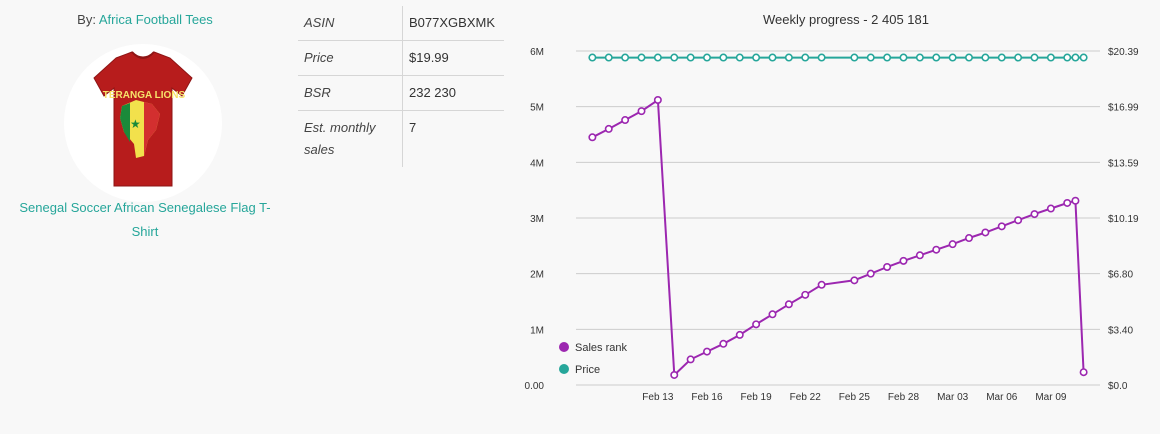 The image size is (1160, 434). I want to click on y-right-tick-label: $0.0, so click(1118, 386).